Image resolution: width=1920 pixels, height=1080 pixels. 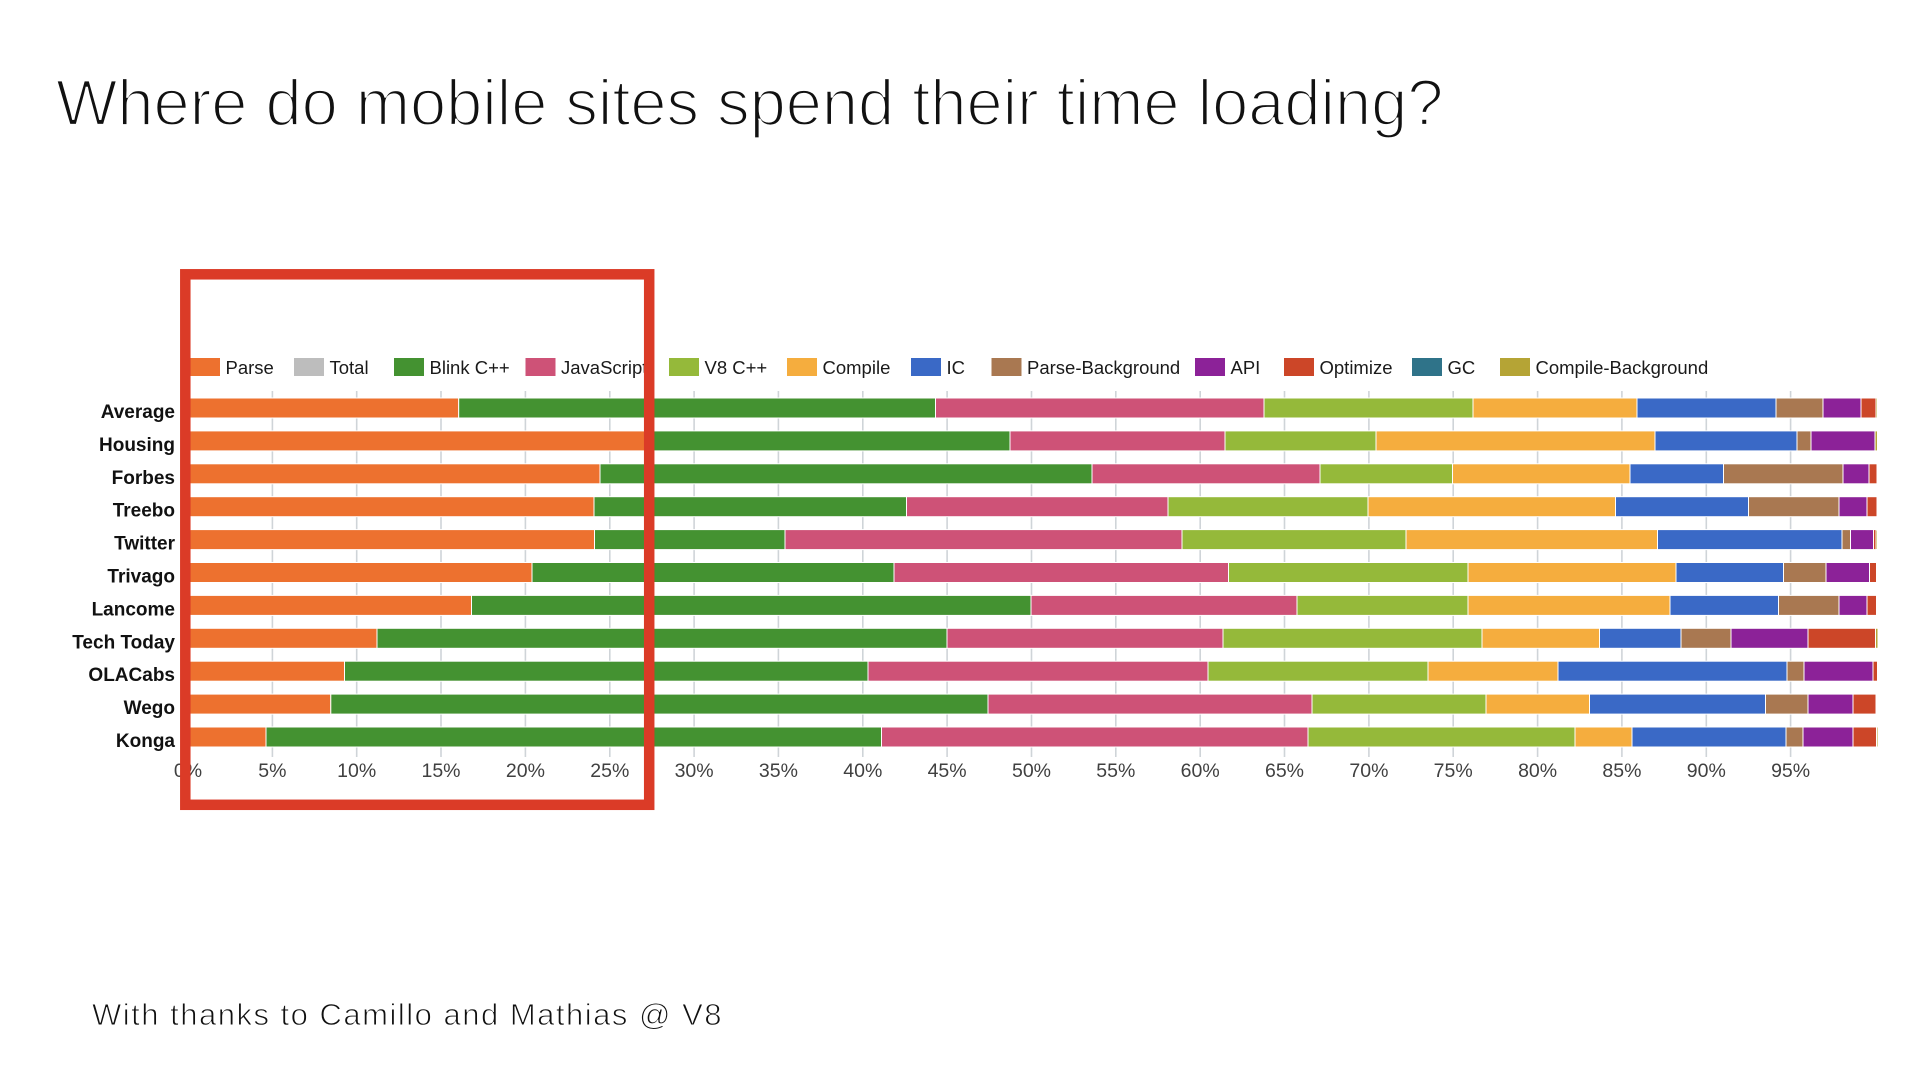 I want to click on svg-text: 90%, so click(x=1706, y=771).